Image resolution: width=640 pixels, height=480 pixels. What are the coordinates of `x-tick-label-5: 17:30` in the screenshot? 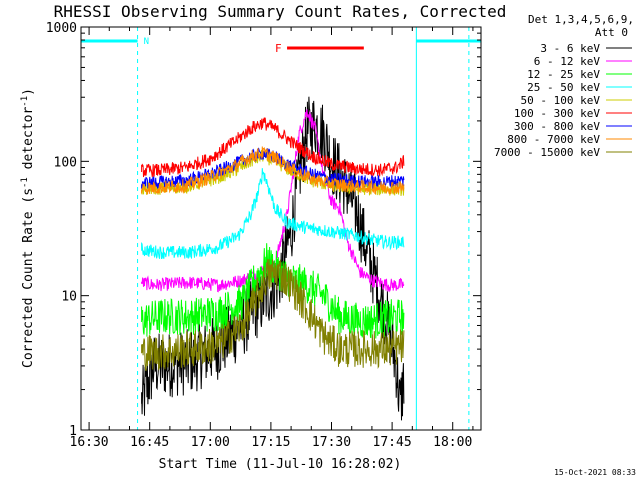 It's located at (331, 442).